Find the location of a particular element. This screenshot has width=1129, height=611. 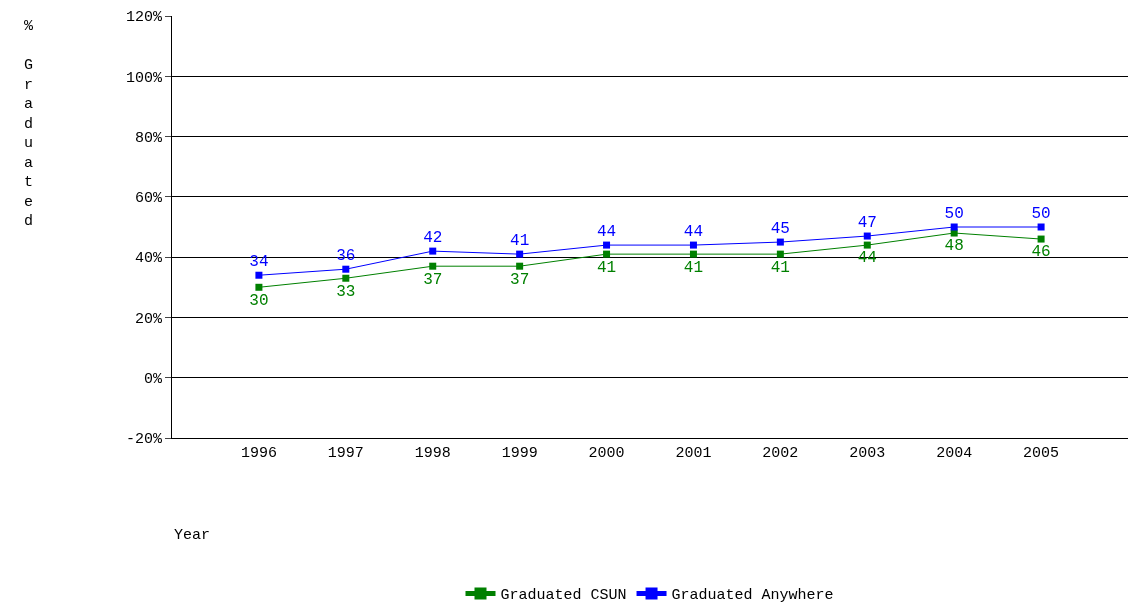

text: % Graduated is located at coordinates (29, 124).